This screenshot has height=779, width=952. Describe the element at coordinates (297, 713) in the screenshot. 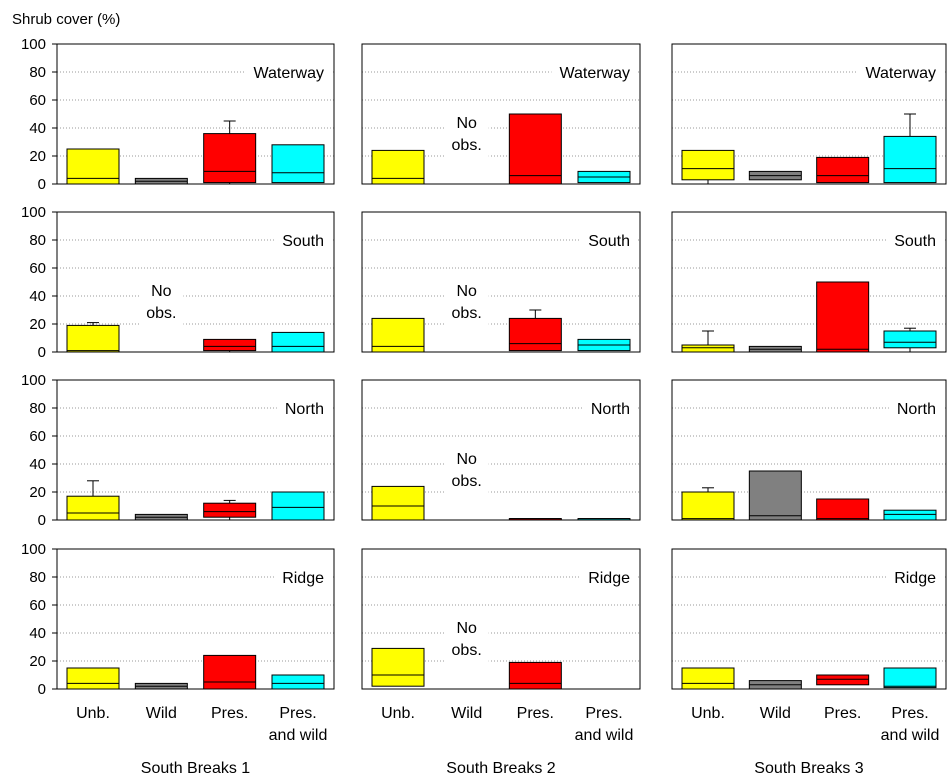

I see `category-label-south-breaks-1-3-0: Pres.` at that location.